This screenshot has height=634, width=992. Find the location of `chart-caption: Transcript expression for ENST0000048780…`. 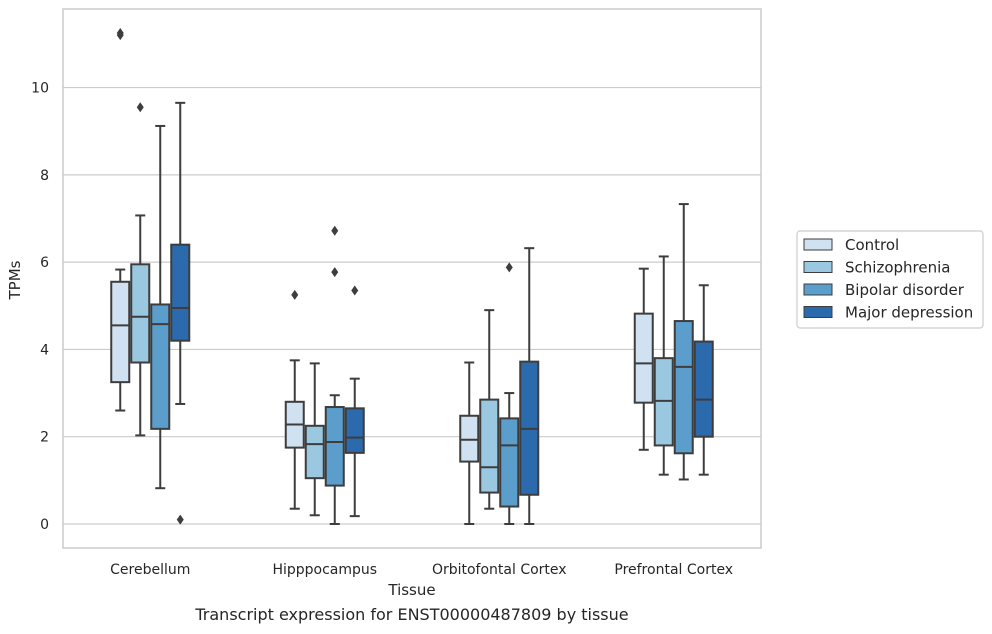

chart-caption: Transcript expression for ENST0000048780… is located at coordinates (412, 614).